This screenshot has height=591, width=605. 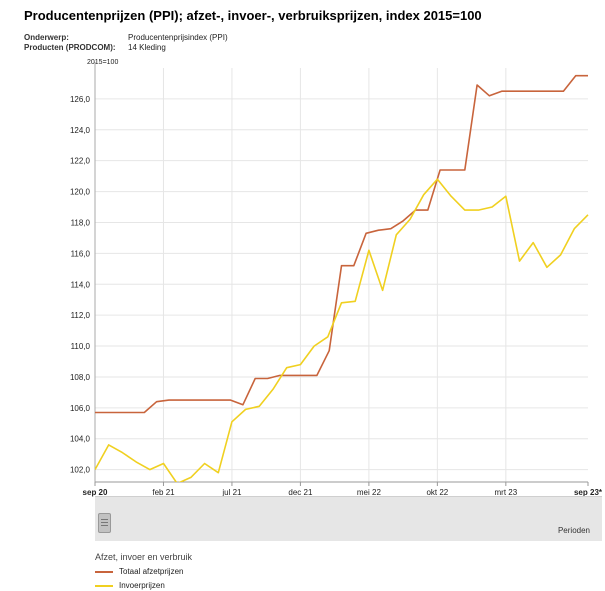 I want to click on y-tick-label: 120,0, so click(x=80, y=192).